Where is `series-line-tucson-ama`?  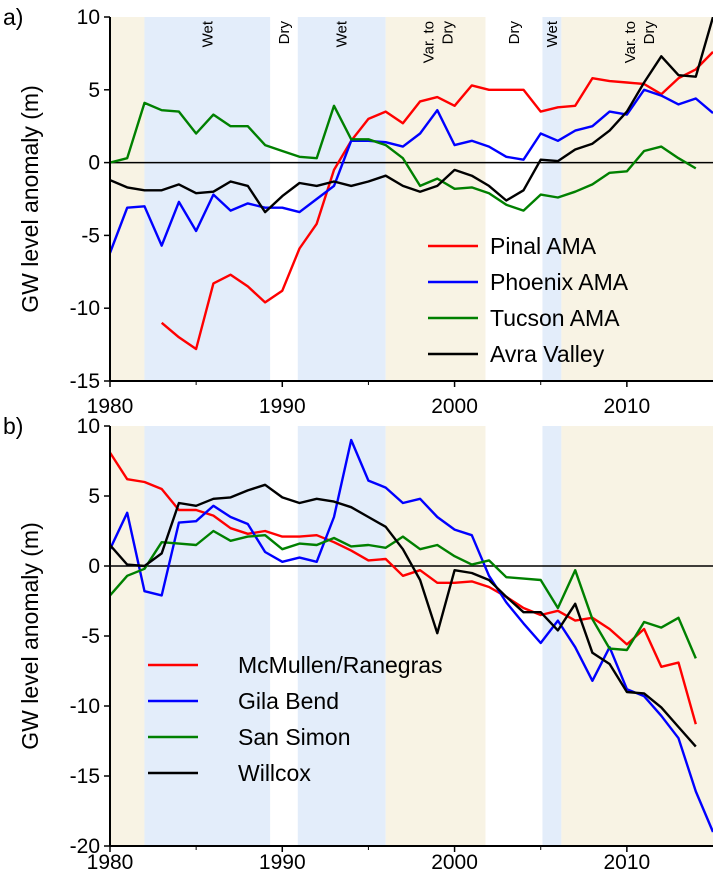
series-line-tucson-ama is located at coordinates (403, 156).